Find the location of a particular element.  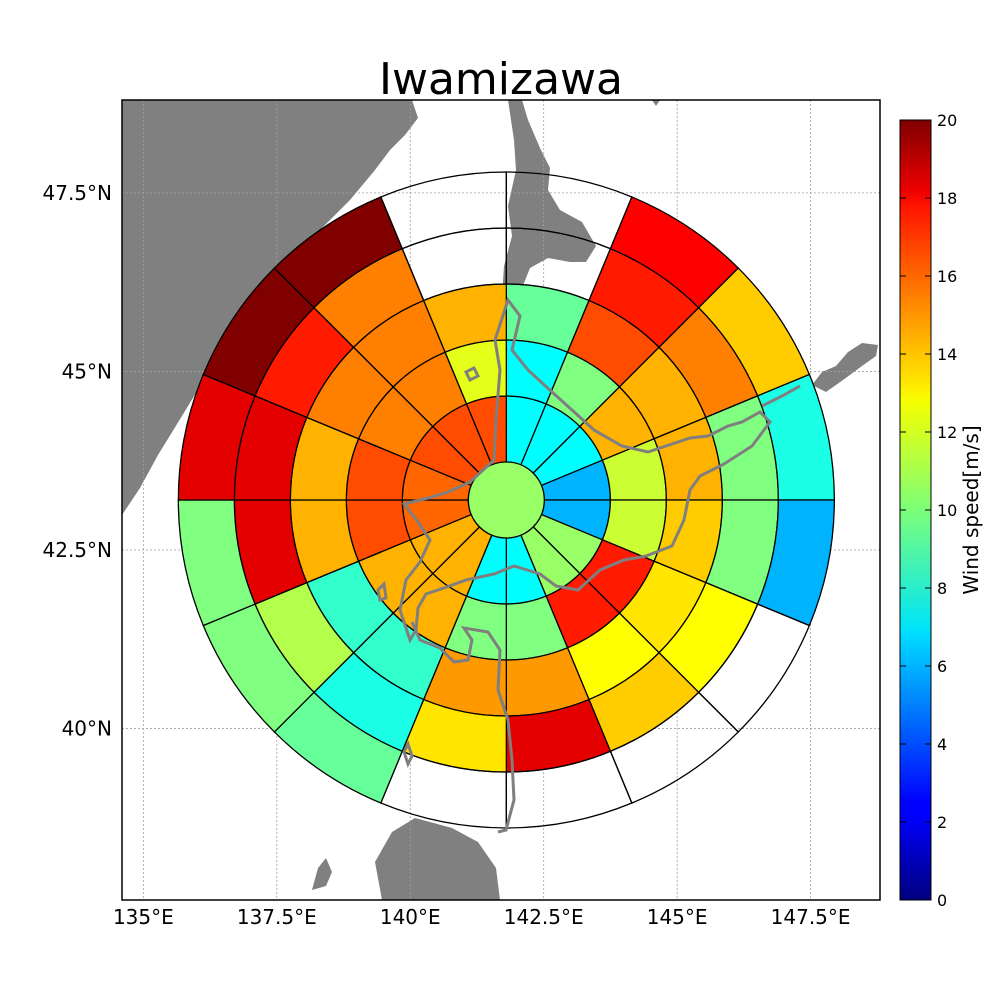

x-tick-label: 137.5°E is located at coordinates (277, 917).